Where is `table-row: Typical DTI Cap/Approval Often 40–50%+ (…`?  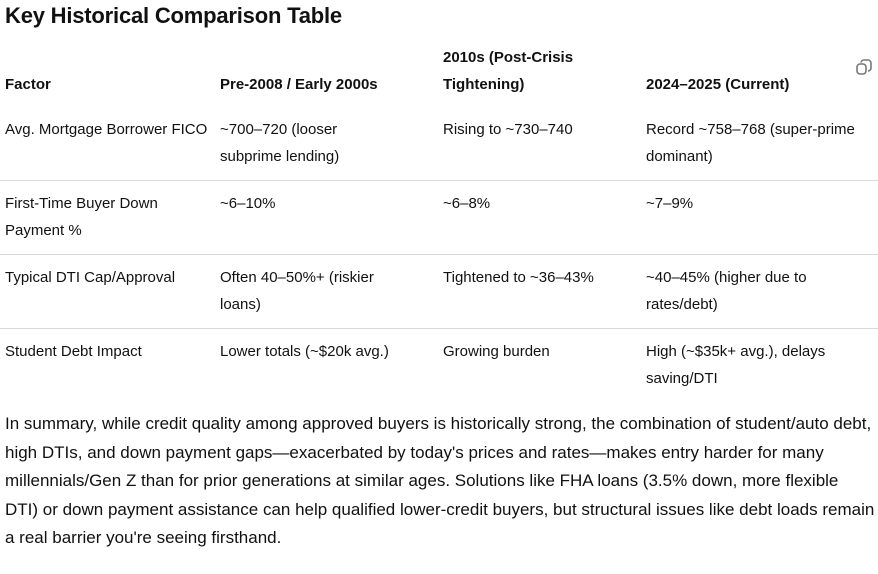 table-row: Typical DTI Cap/Approval Often 40–50%+ (… is located at coordinates (439, 291).